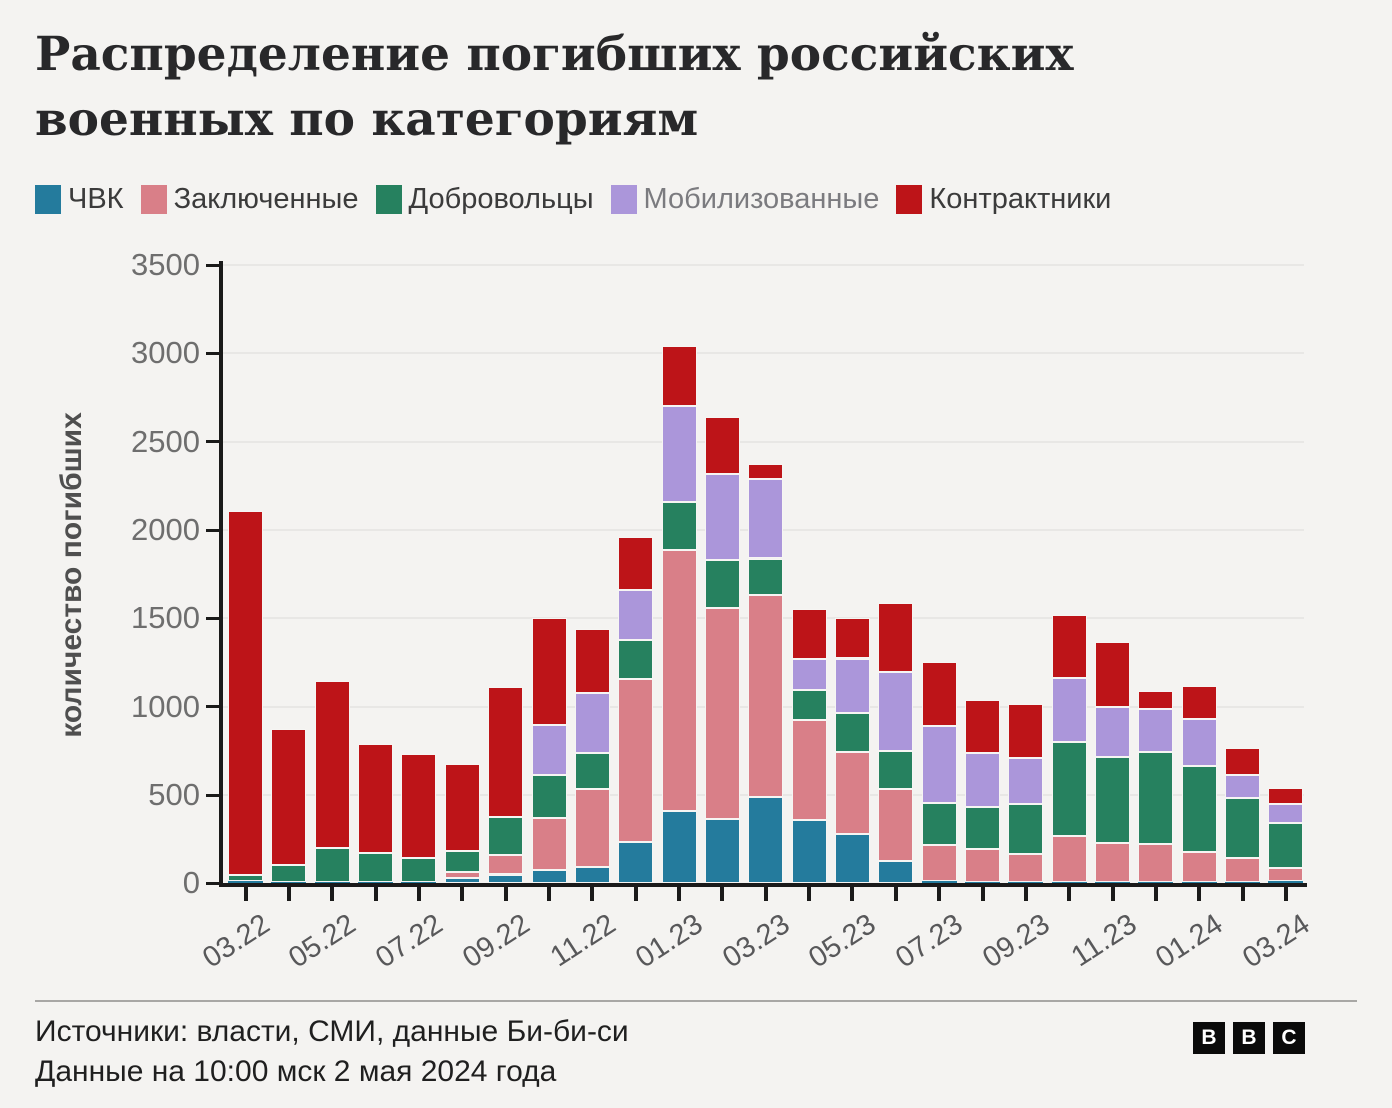 The height and width of the screenshot is (1108, 1392). Describe the element at coordinates (462, 807) in the screenshot. I see `bar-08.22-segment-Контрактники` at that location.